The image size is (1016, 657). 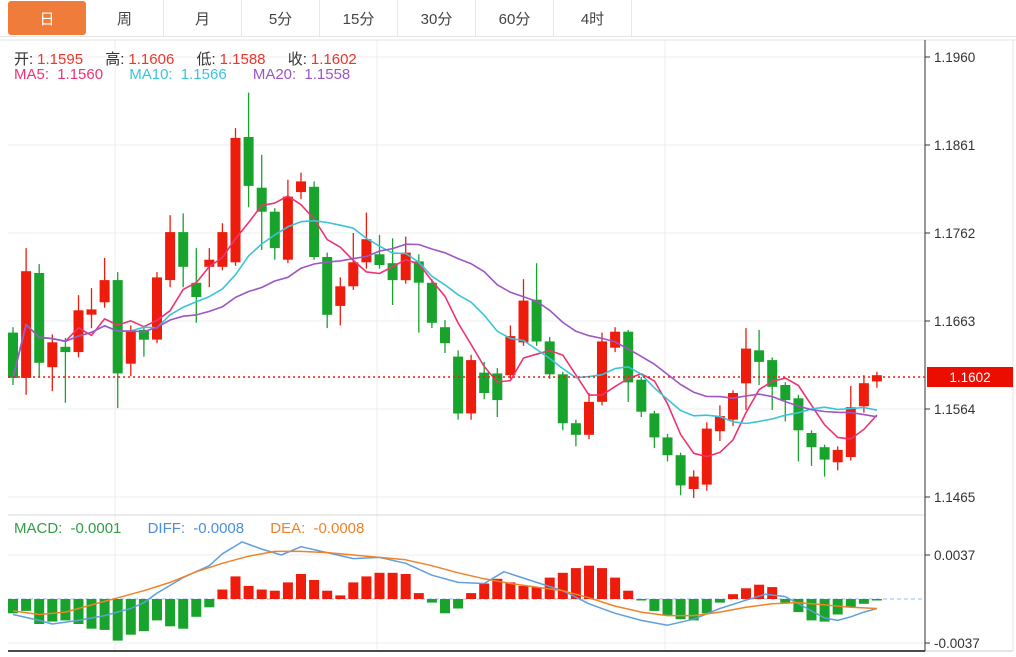 I want to click on tab-4hour: 4时, so click(x=593, y=18).